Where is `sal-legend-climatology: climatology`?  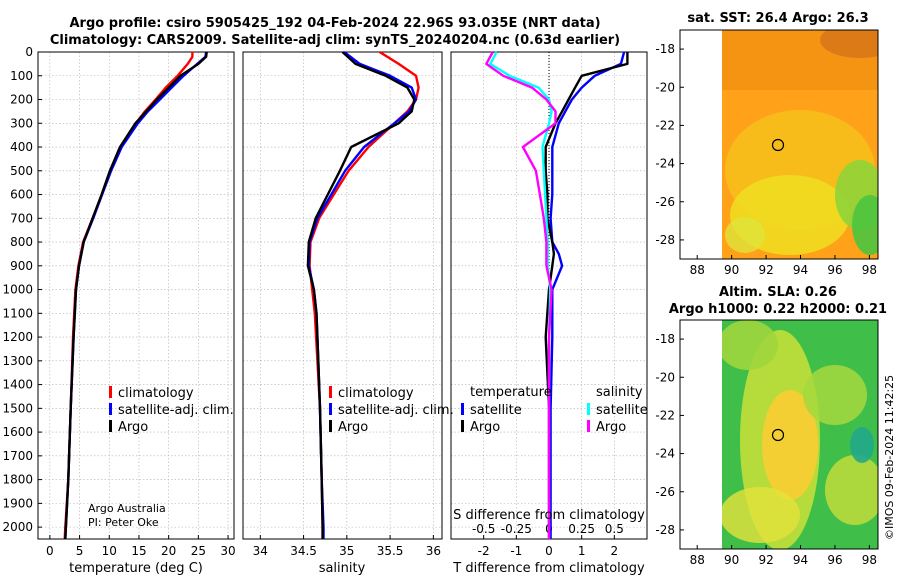
sal-legend-climatology: climatology is located at coordinates (376, 393).